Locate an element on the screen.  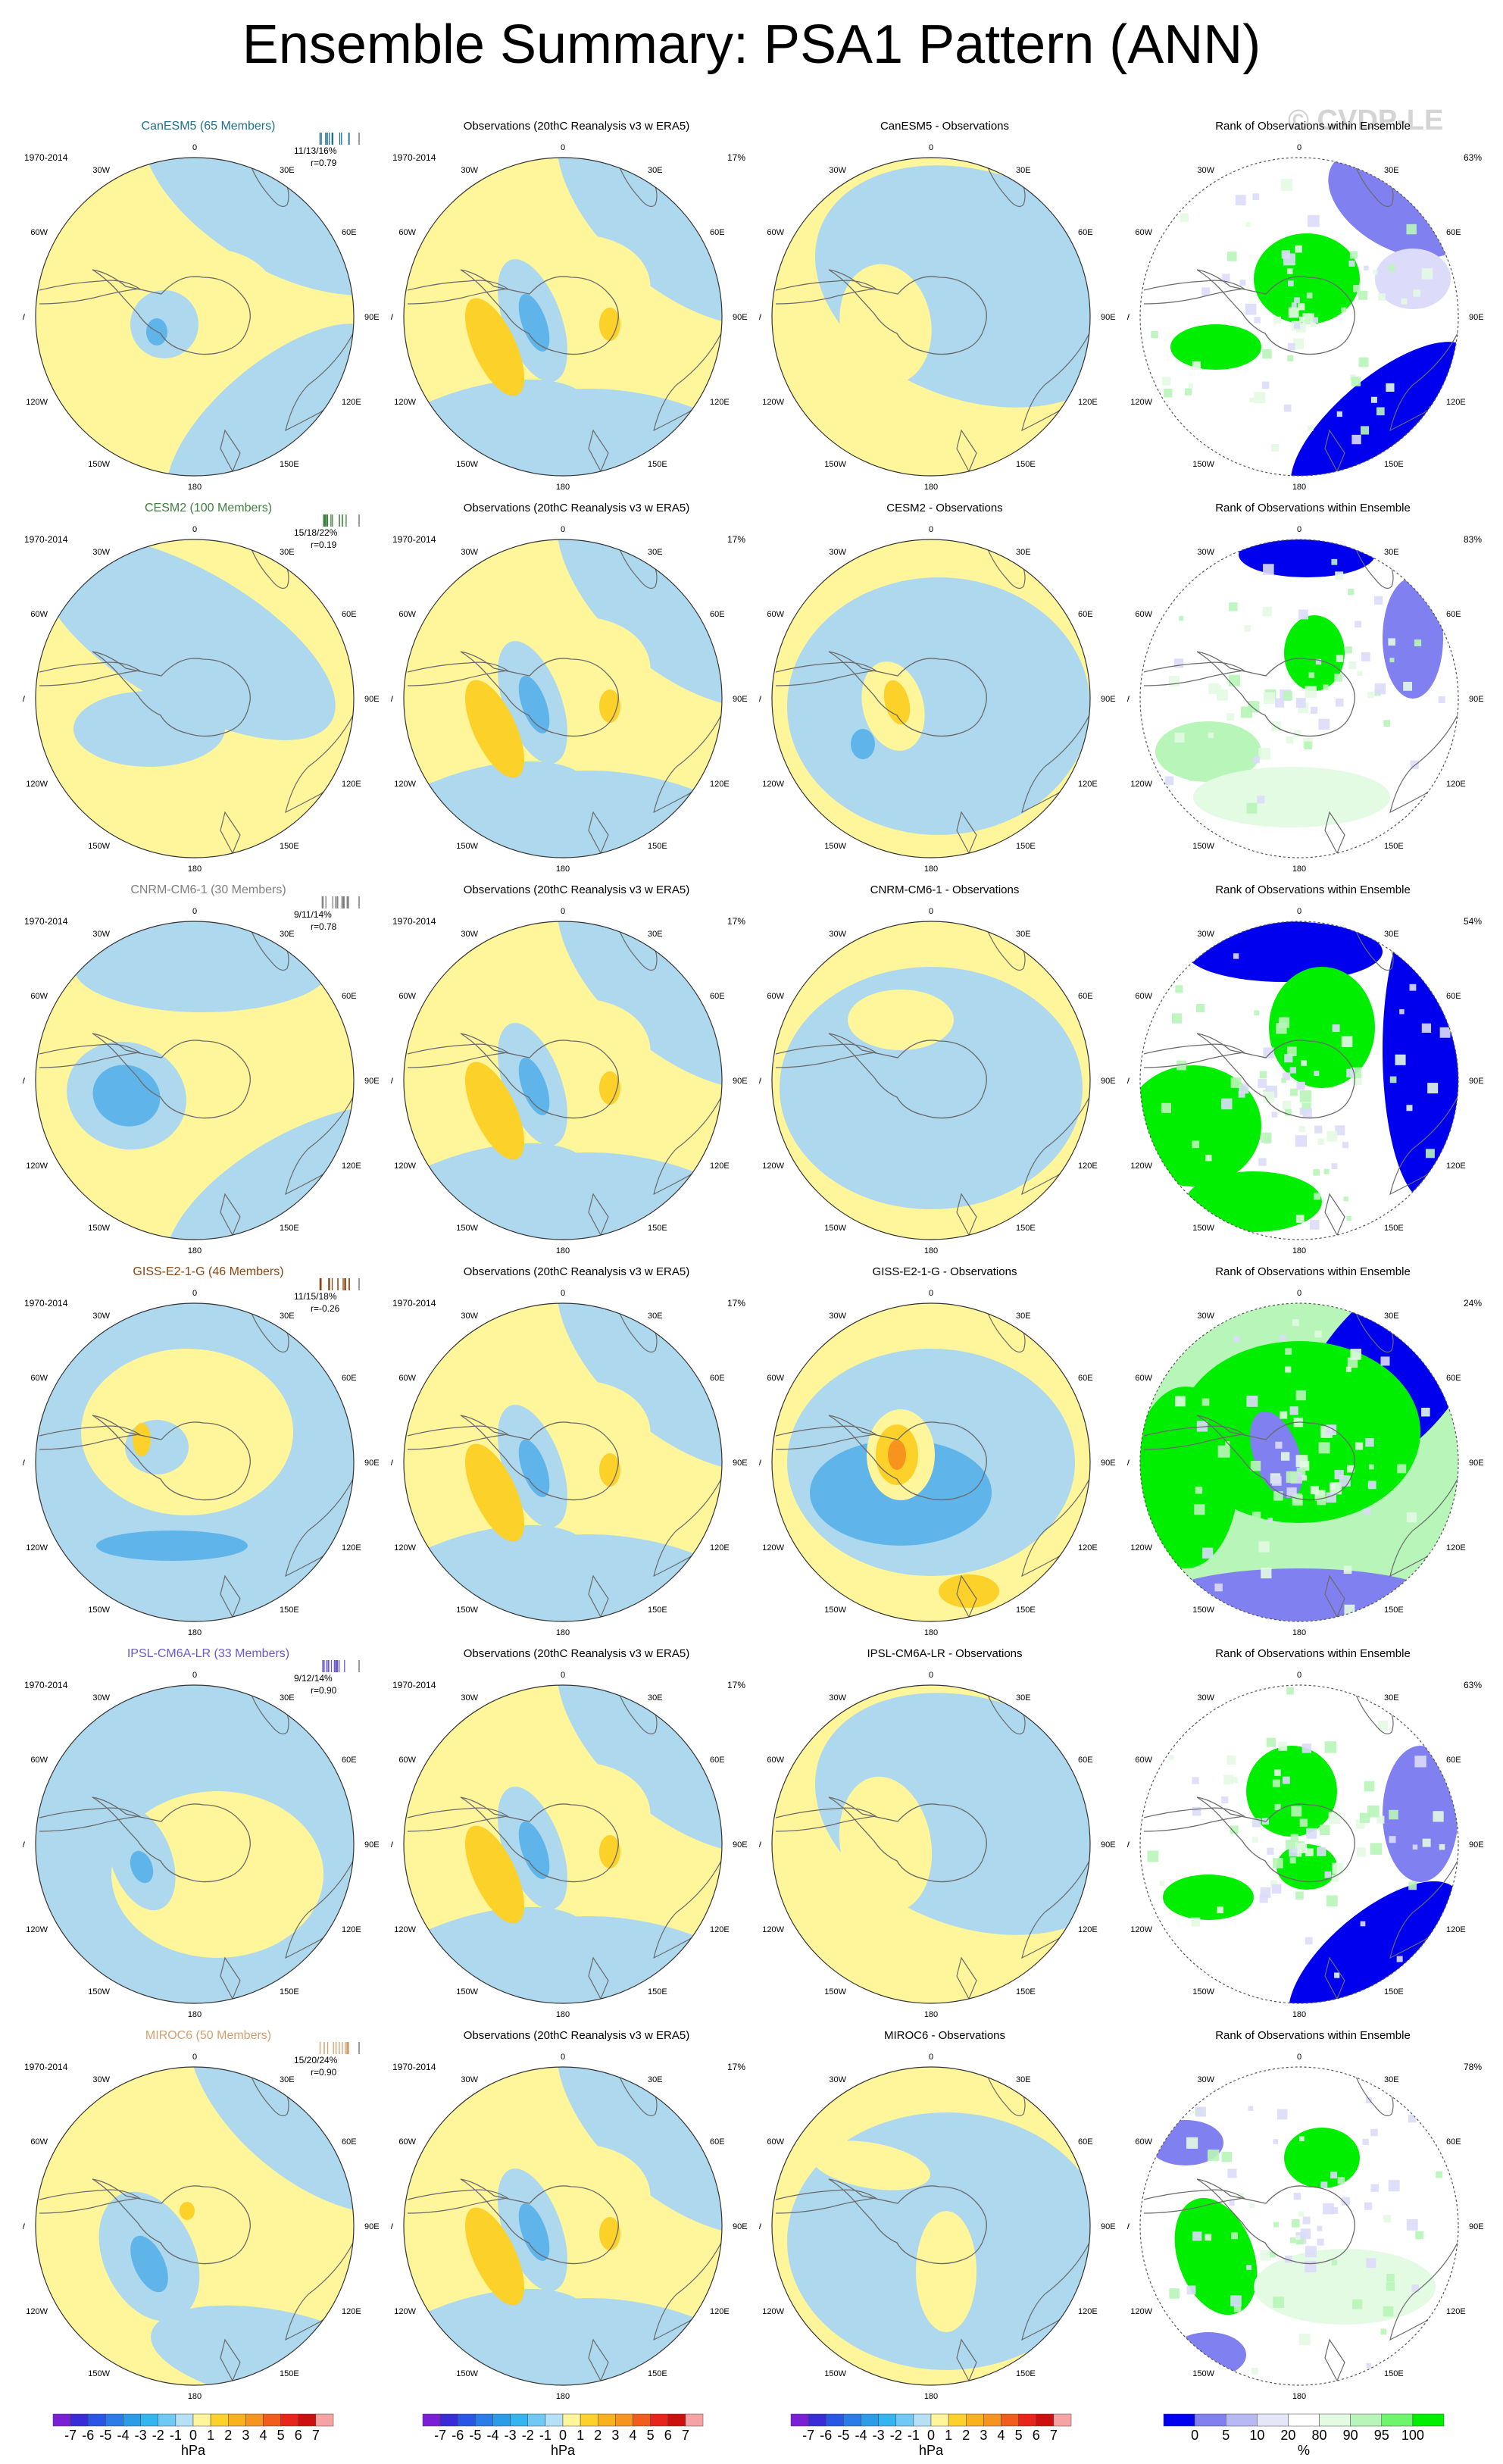
lon-label: 0 is located at coordinates (931, 147).